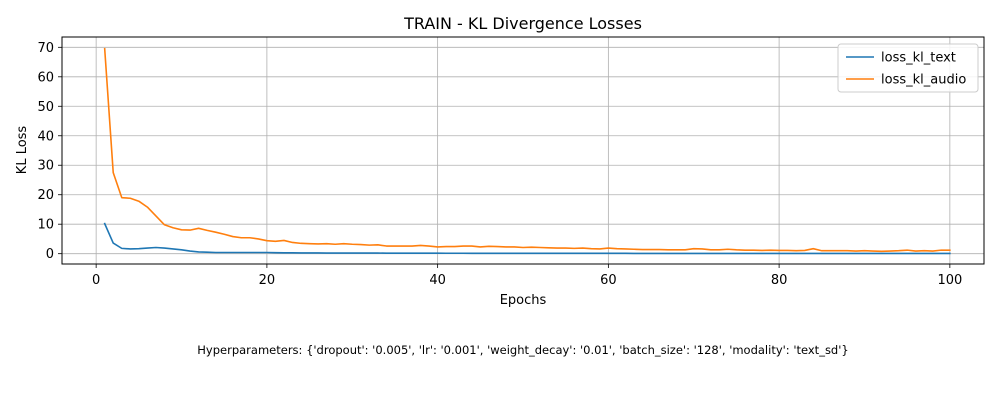  What do you see at coordinates (22, 150) in the screenshot?
I see `y-axis-label: KL Loss` at bounding box center [22, 150].